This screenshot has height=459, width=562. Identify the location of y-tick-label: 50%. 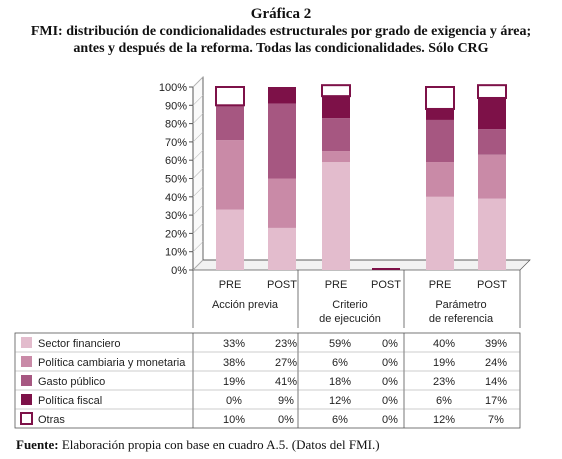
(176, 180).